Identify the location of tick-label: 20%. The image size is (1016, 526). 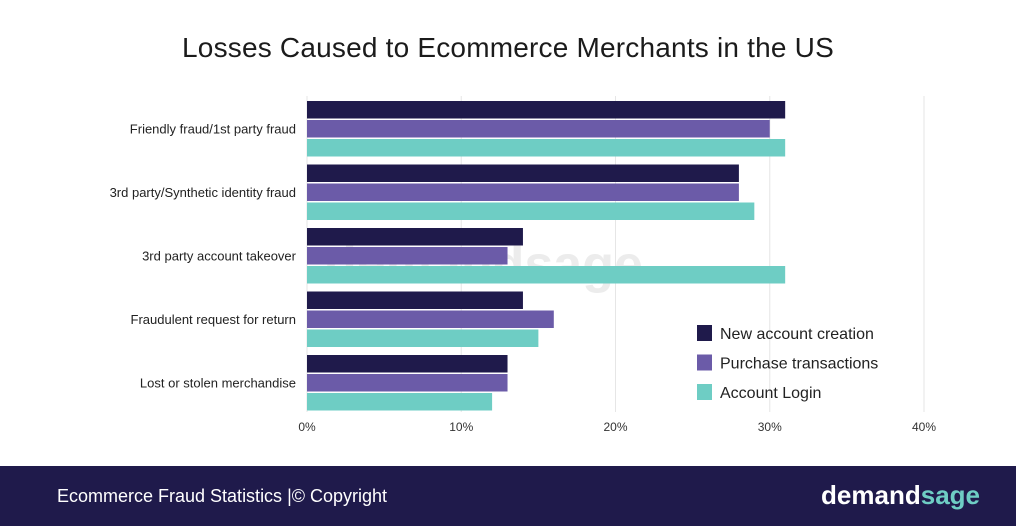
(615, 427).